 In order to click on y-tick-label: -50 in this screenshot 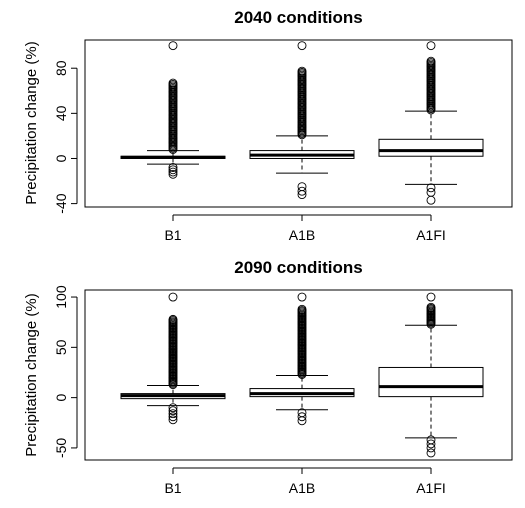, I will do `click(61, 448)`.